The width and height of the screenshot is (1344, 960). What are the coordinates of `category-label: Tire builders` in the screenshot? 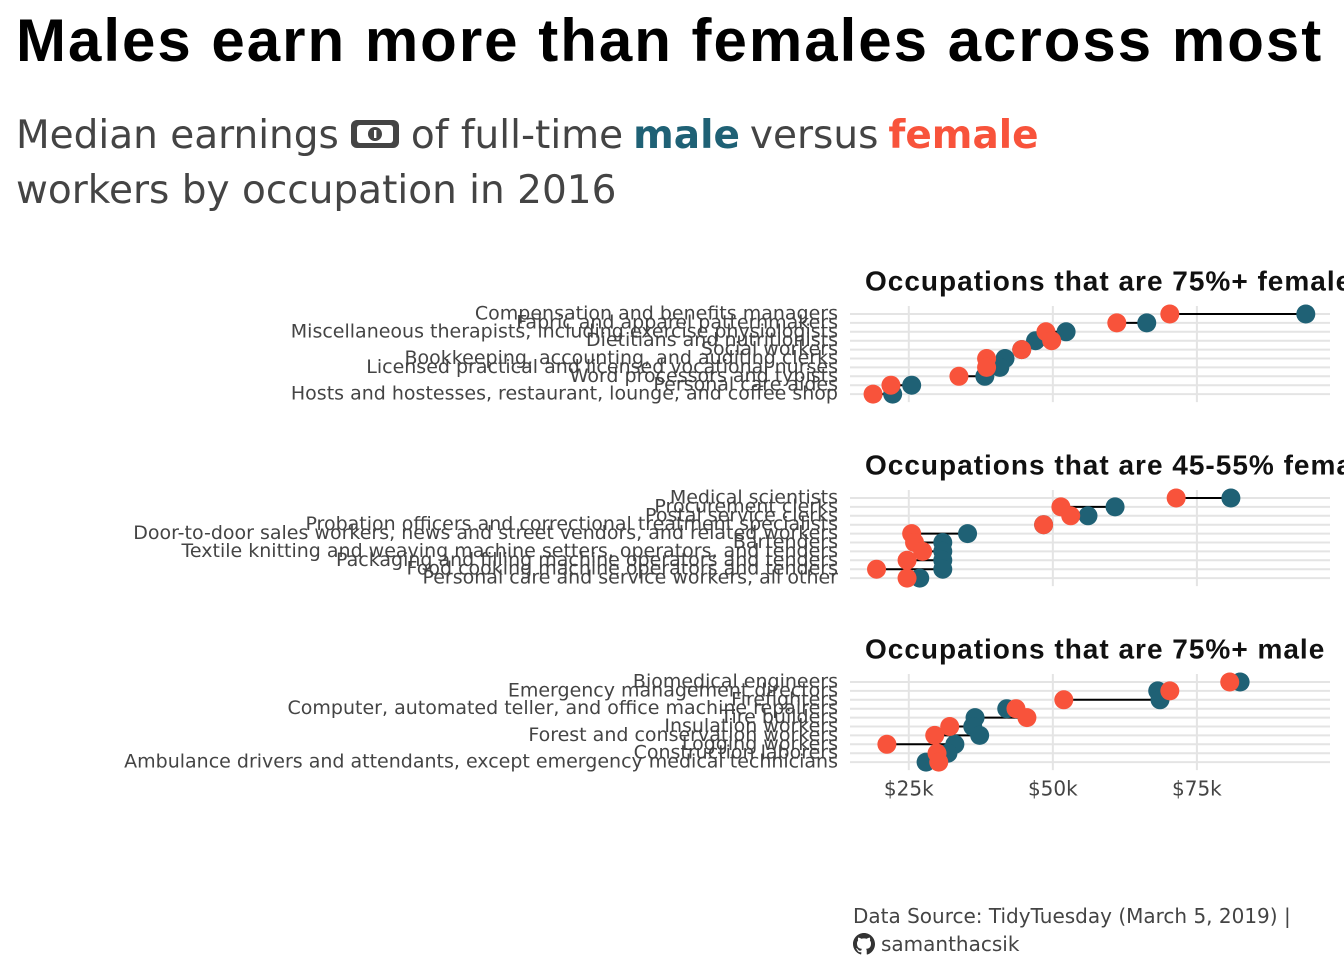 It's located at (778, 717).